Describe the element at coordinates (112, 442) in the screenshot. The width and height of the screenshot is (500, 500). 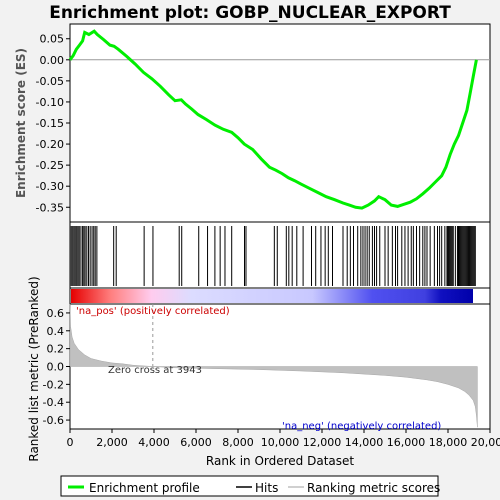
I see `x-tick-label: 2,000` at that location.